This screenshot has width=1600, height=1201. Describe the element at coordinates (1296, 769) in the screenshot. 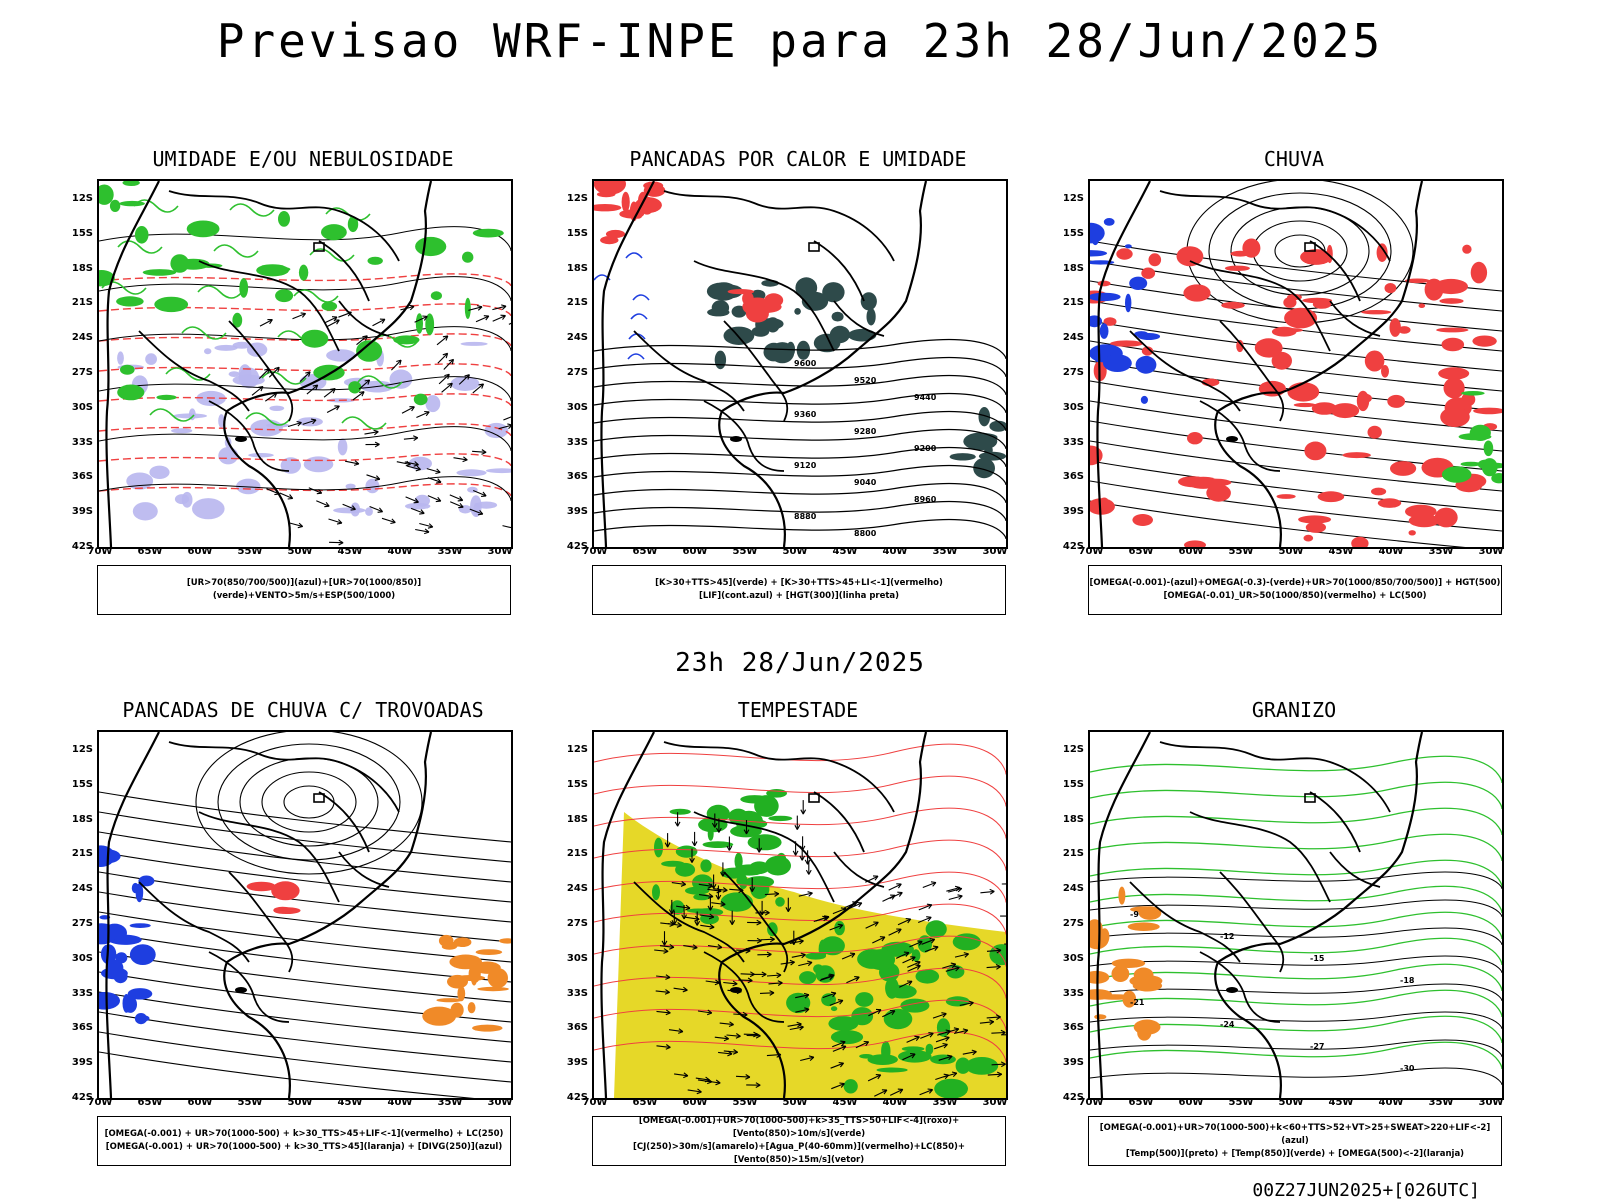

I see `contour-line` at that location.